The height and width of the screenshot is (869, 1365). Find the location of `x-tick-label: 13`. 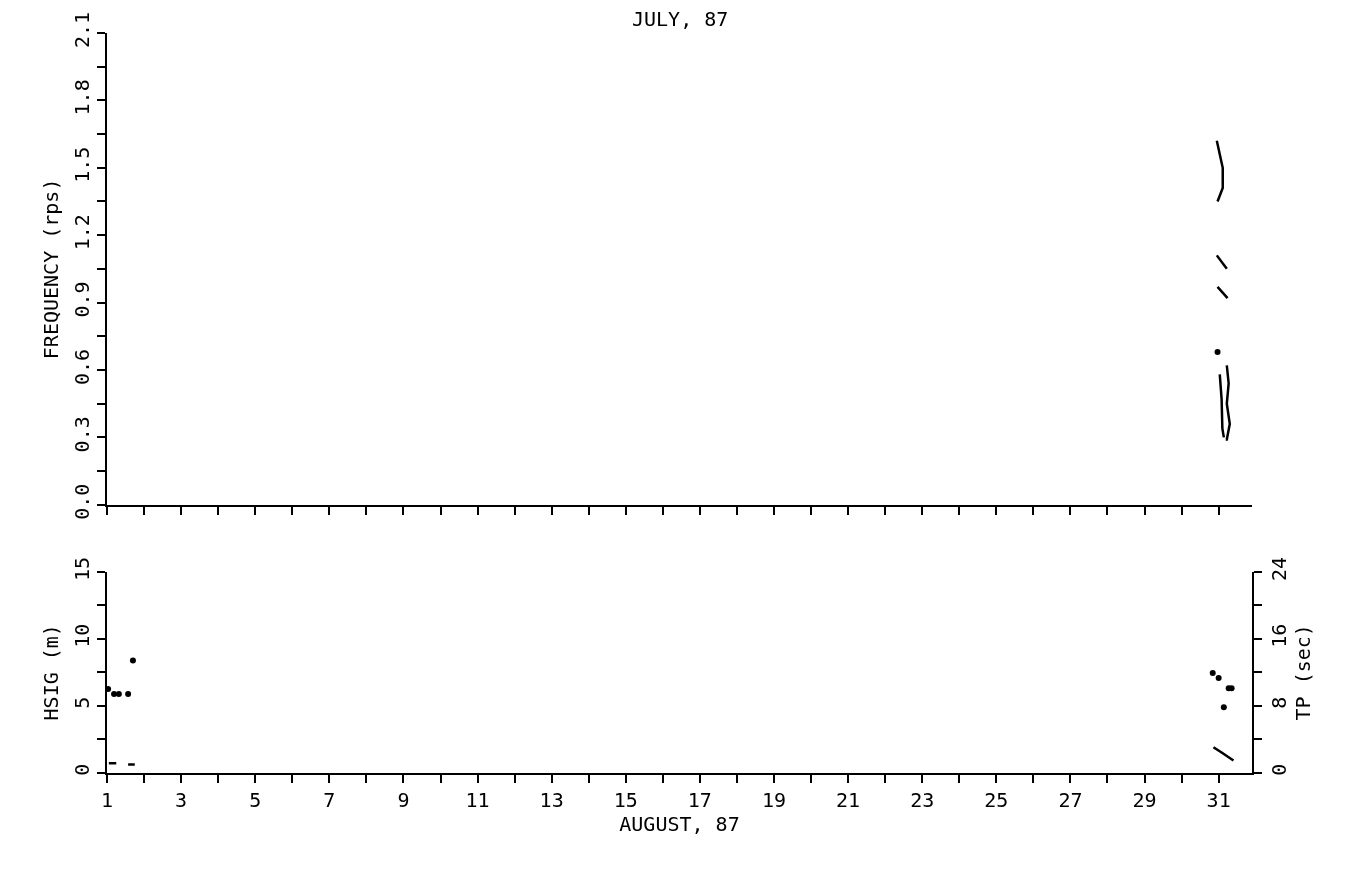

x-tick-label: 13 is located at coordinates (551, 799).